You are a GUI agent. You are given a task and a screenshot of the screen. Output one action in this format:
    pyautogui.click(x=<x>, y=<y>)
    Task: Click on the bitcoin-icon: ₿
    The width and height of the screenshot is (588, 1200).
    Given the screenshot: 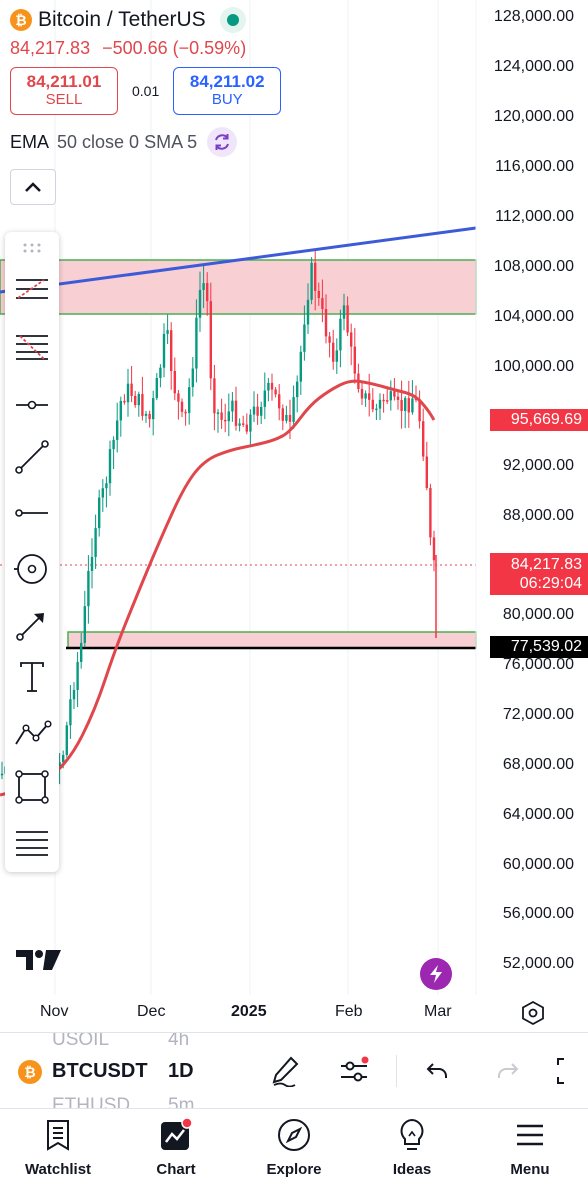 What is the action you would take?
    pyautogui.click(x=21, y=20)
    